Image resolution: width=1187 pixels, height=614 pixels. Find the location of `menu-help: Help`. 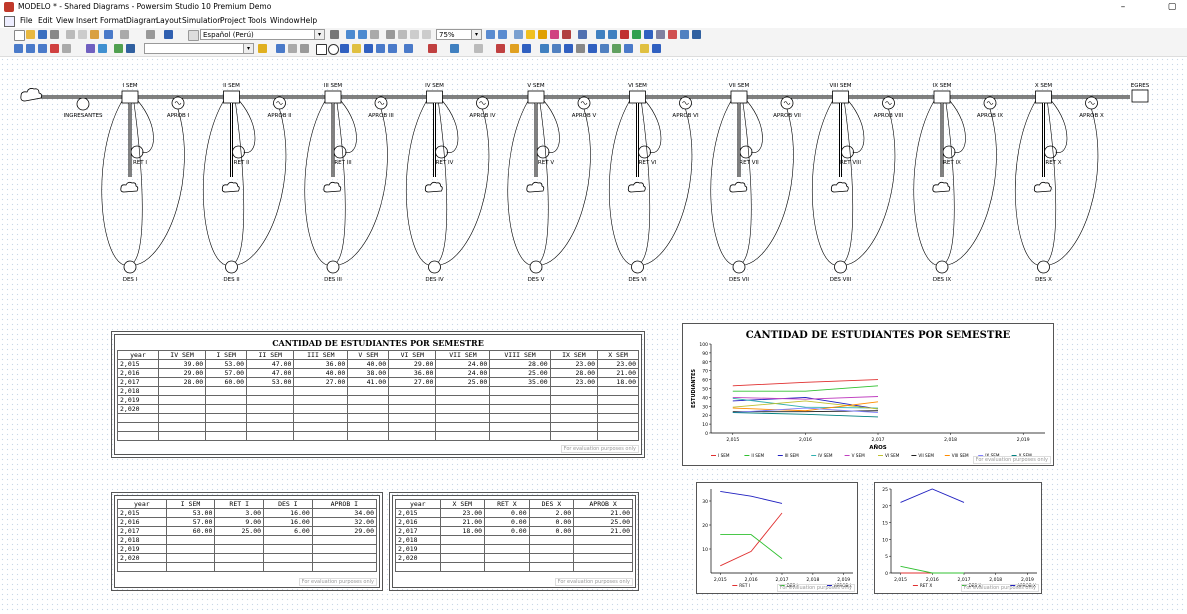

menu-help: Help is located at coordinates (309, 20).